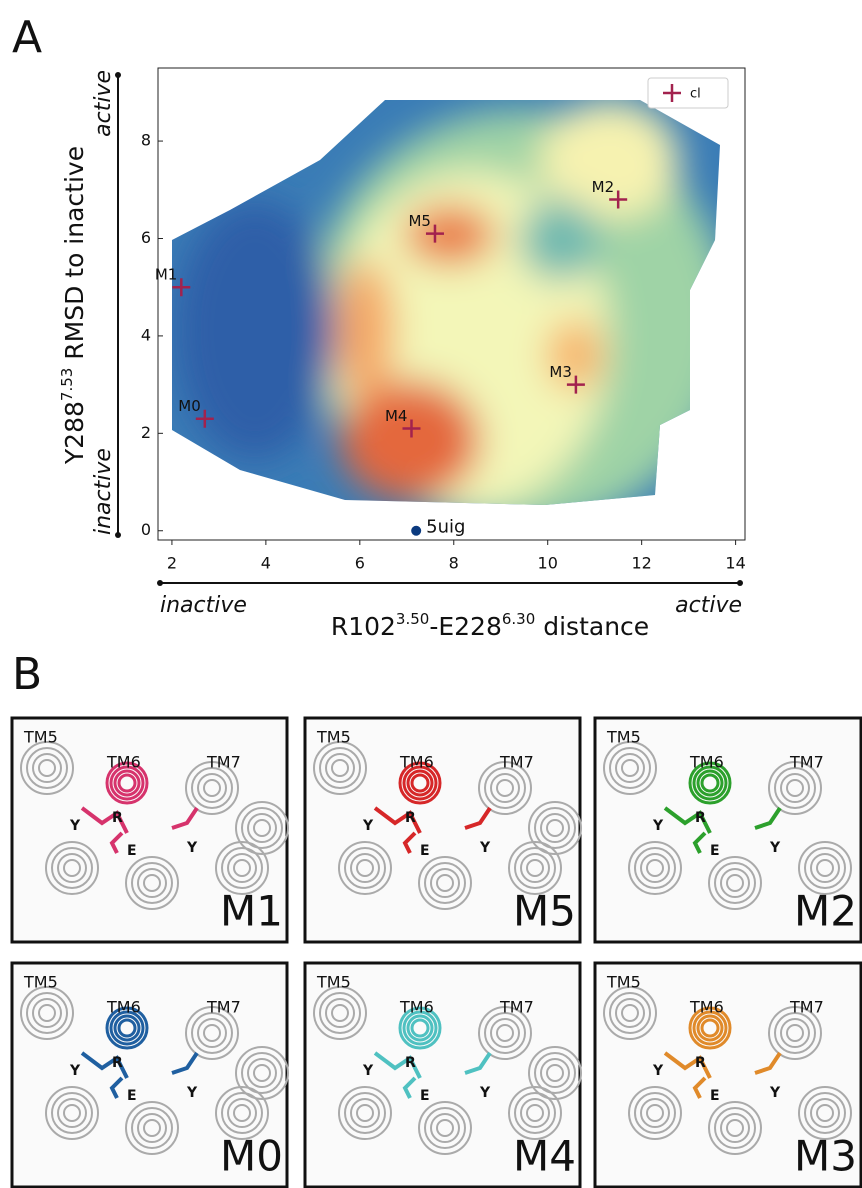 The width and height of the screenshot is (862, 1188). Describe the element at coordinates (74, 433) in the screenshot. I see `label-part: Y288` at that location.